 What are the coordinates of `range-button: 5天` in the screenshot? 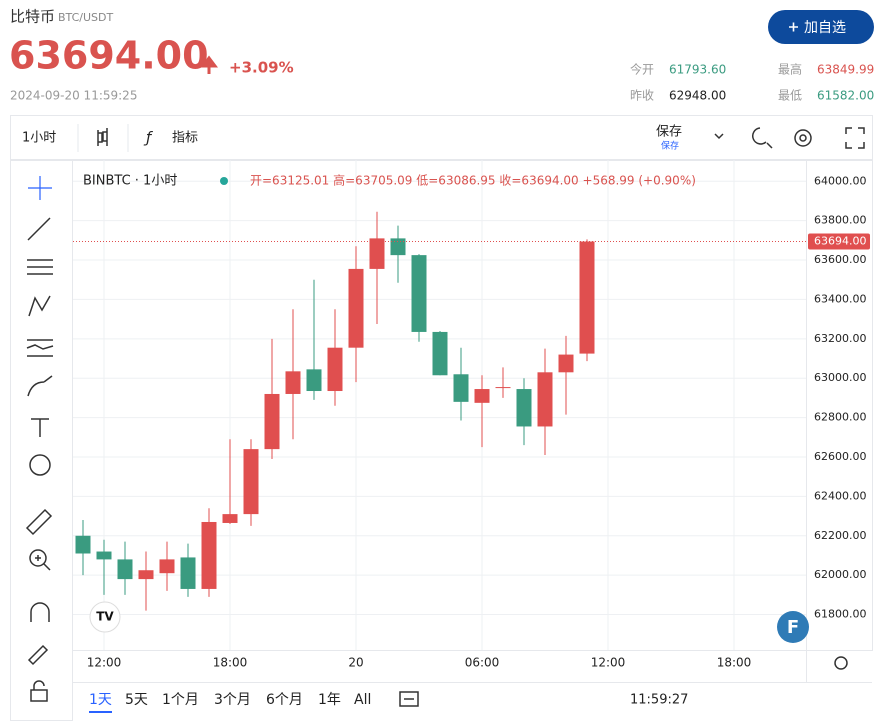 It's located at (136, 700).